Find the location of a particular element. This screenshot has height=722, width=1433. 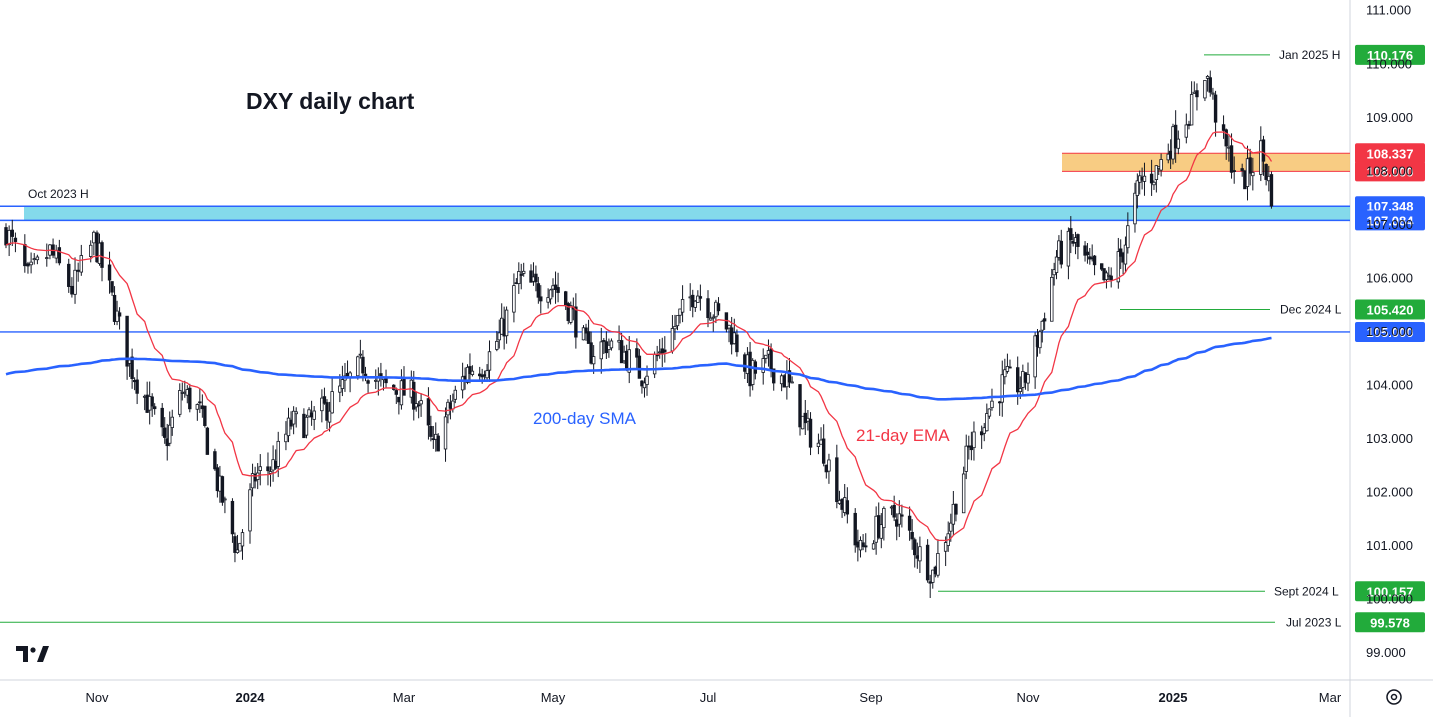

y-tick-label: 105.000 is located at coordinates (1389, 331).